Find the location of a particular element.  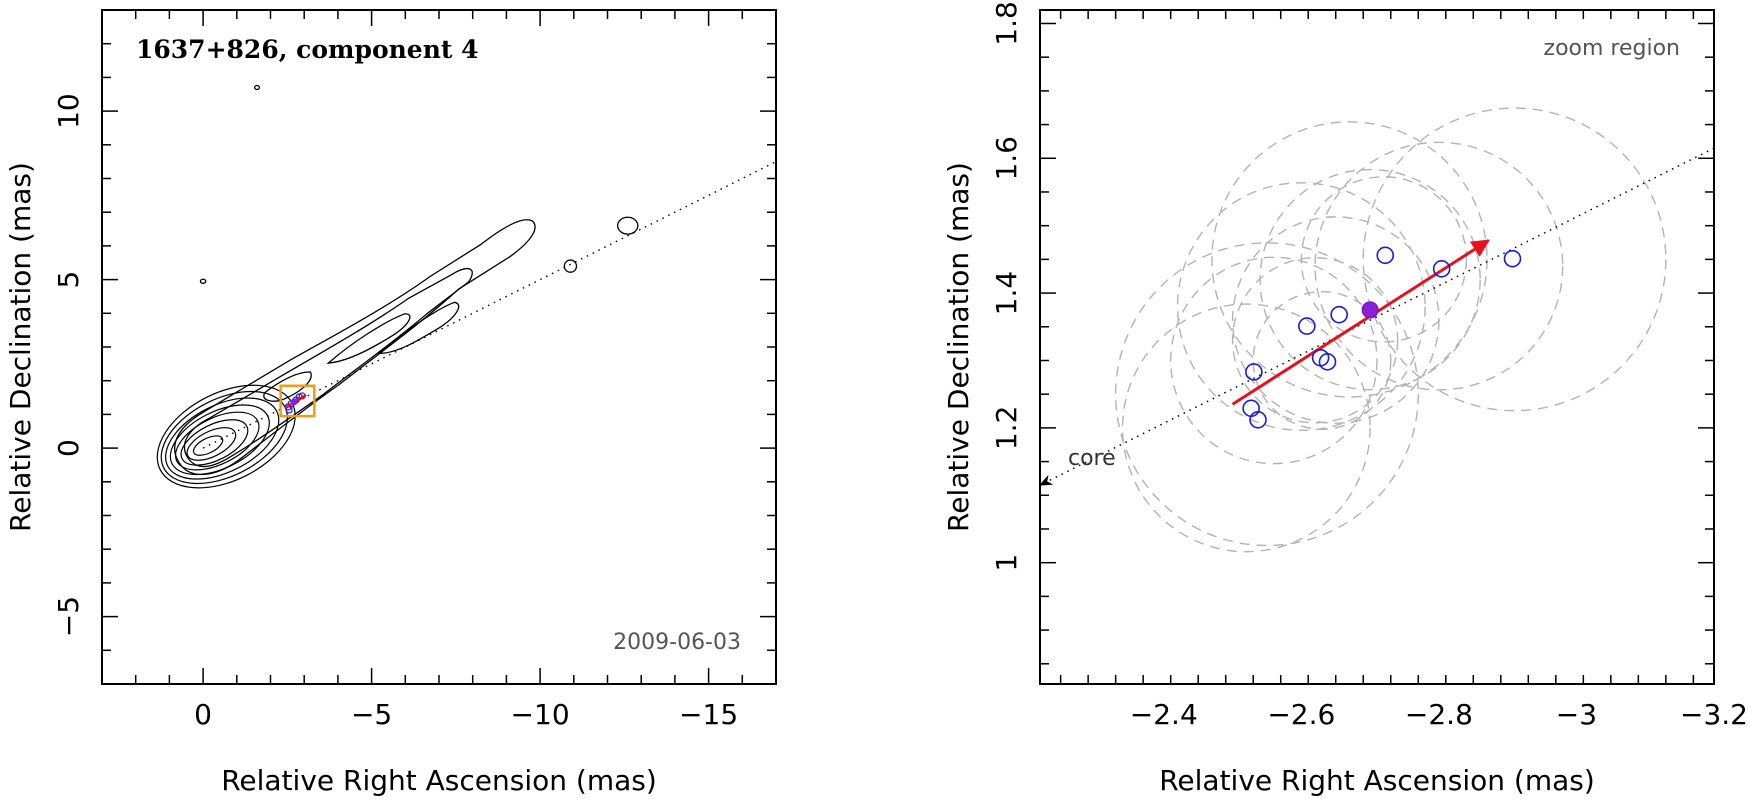

contour-outer is located at coordinates (355, 347).